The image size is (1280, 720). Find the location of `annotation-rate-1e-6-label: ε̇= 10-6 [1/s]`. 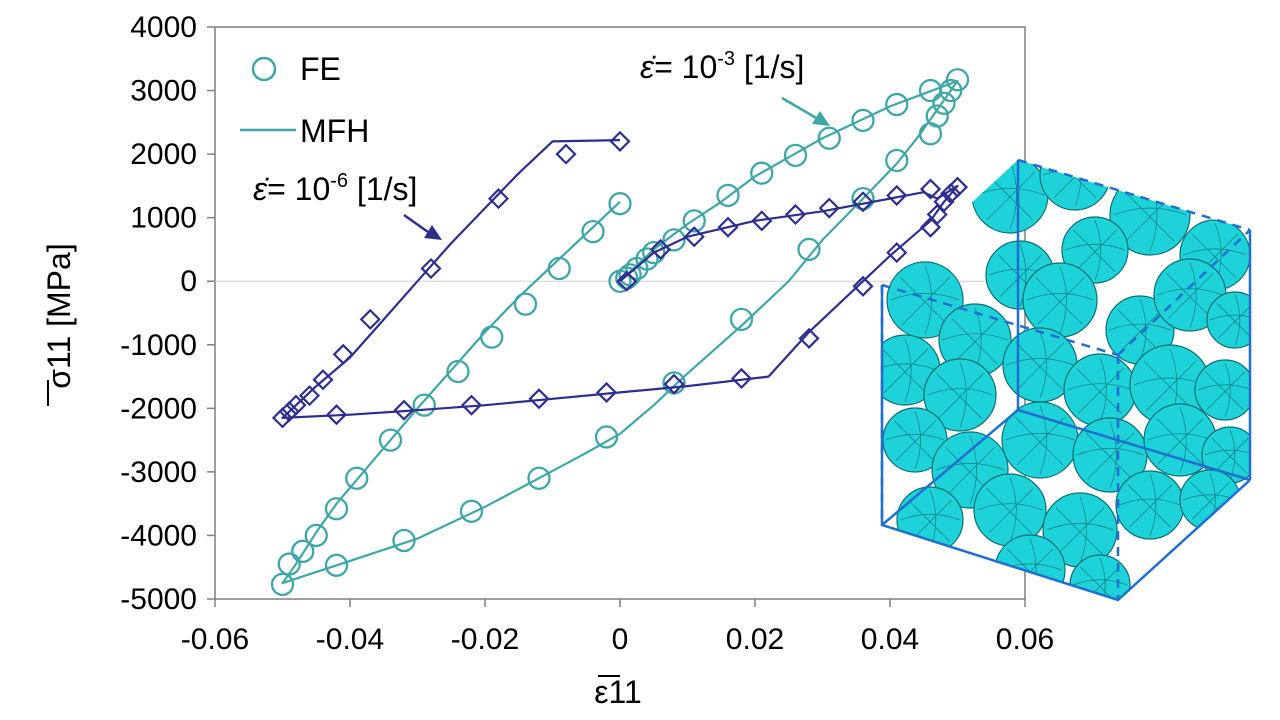

annotation-rate-1e-6-label: ε̇= 10-6 [1/s] is located at coordinates (335, 188).